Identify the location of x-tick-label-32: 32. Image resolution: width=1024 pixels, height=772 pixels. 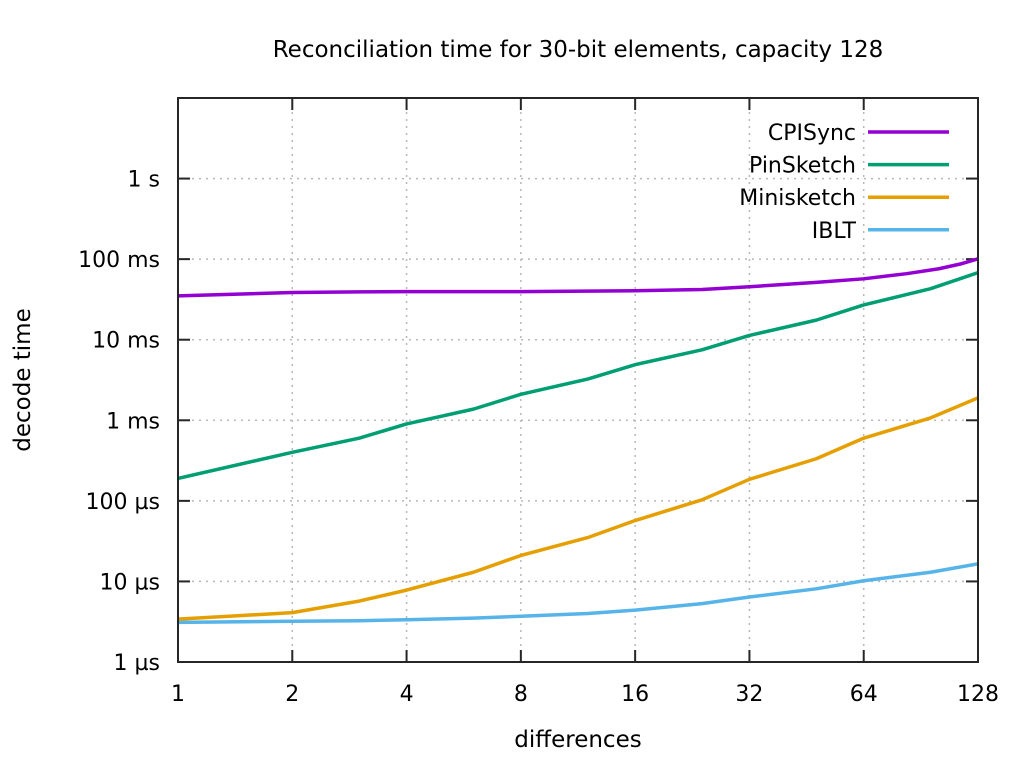
(749, 694).